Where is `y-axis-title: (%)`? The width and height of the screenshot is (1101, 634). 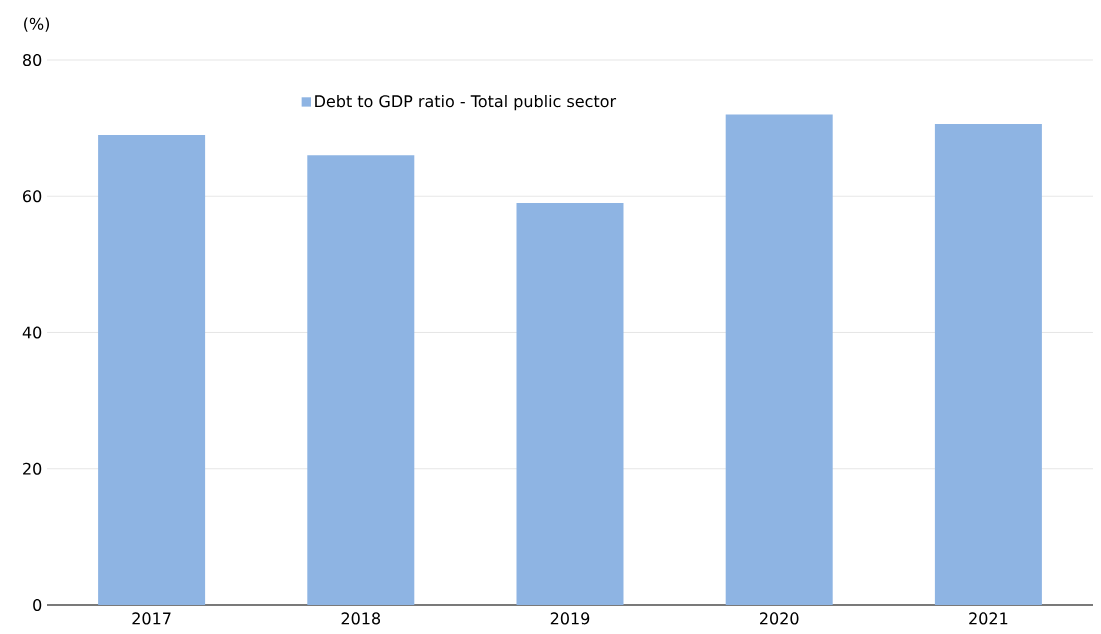
y-axis-title: (%) is located at coordinates (37, 24).